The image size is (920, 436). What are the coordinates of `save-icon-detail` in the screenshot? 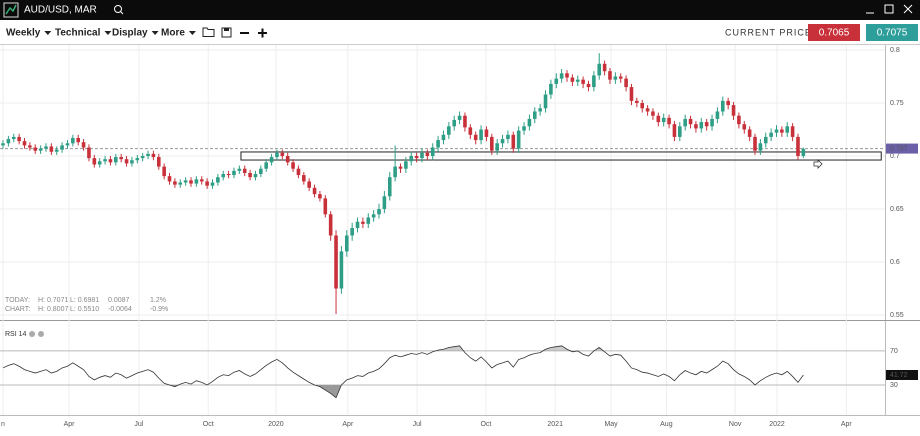 It's located at (226, 29).